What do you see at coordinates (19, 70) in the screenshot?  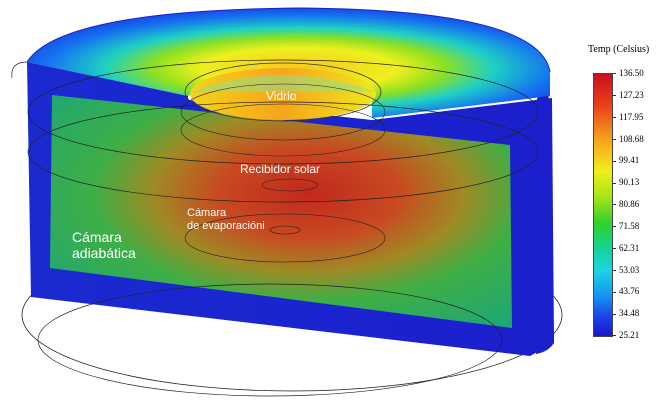 I see `left-edge-line` at bounding box center [19, 70].